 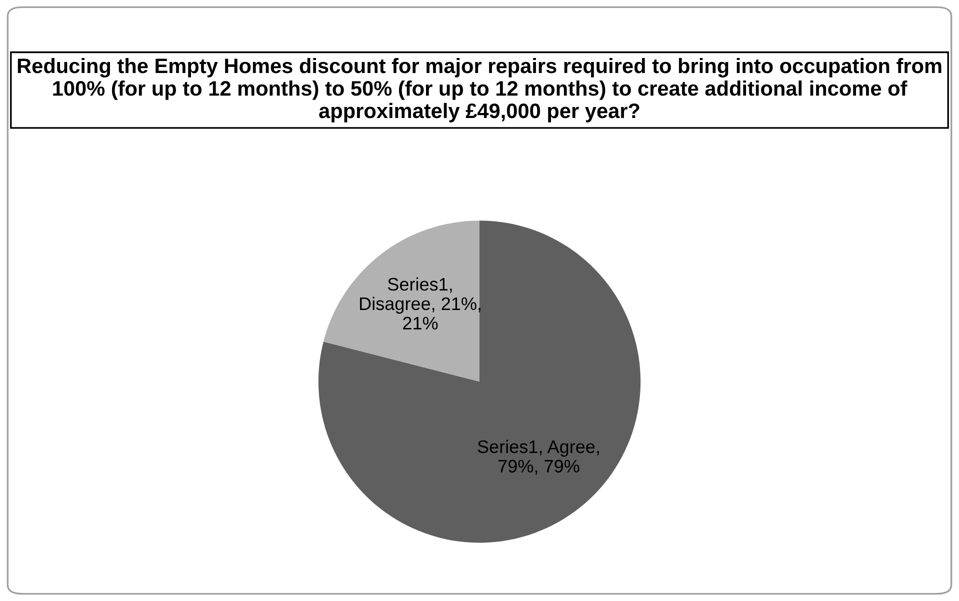 I want to click on chart-title: Reducing the Empty Homes discount for major repairs required to bring into occupation from 100% (for up to 12 months) to 50% (for up to 12 months) to create additional income of approximately £49,000 per year?, so click(x=480, y=90).